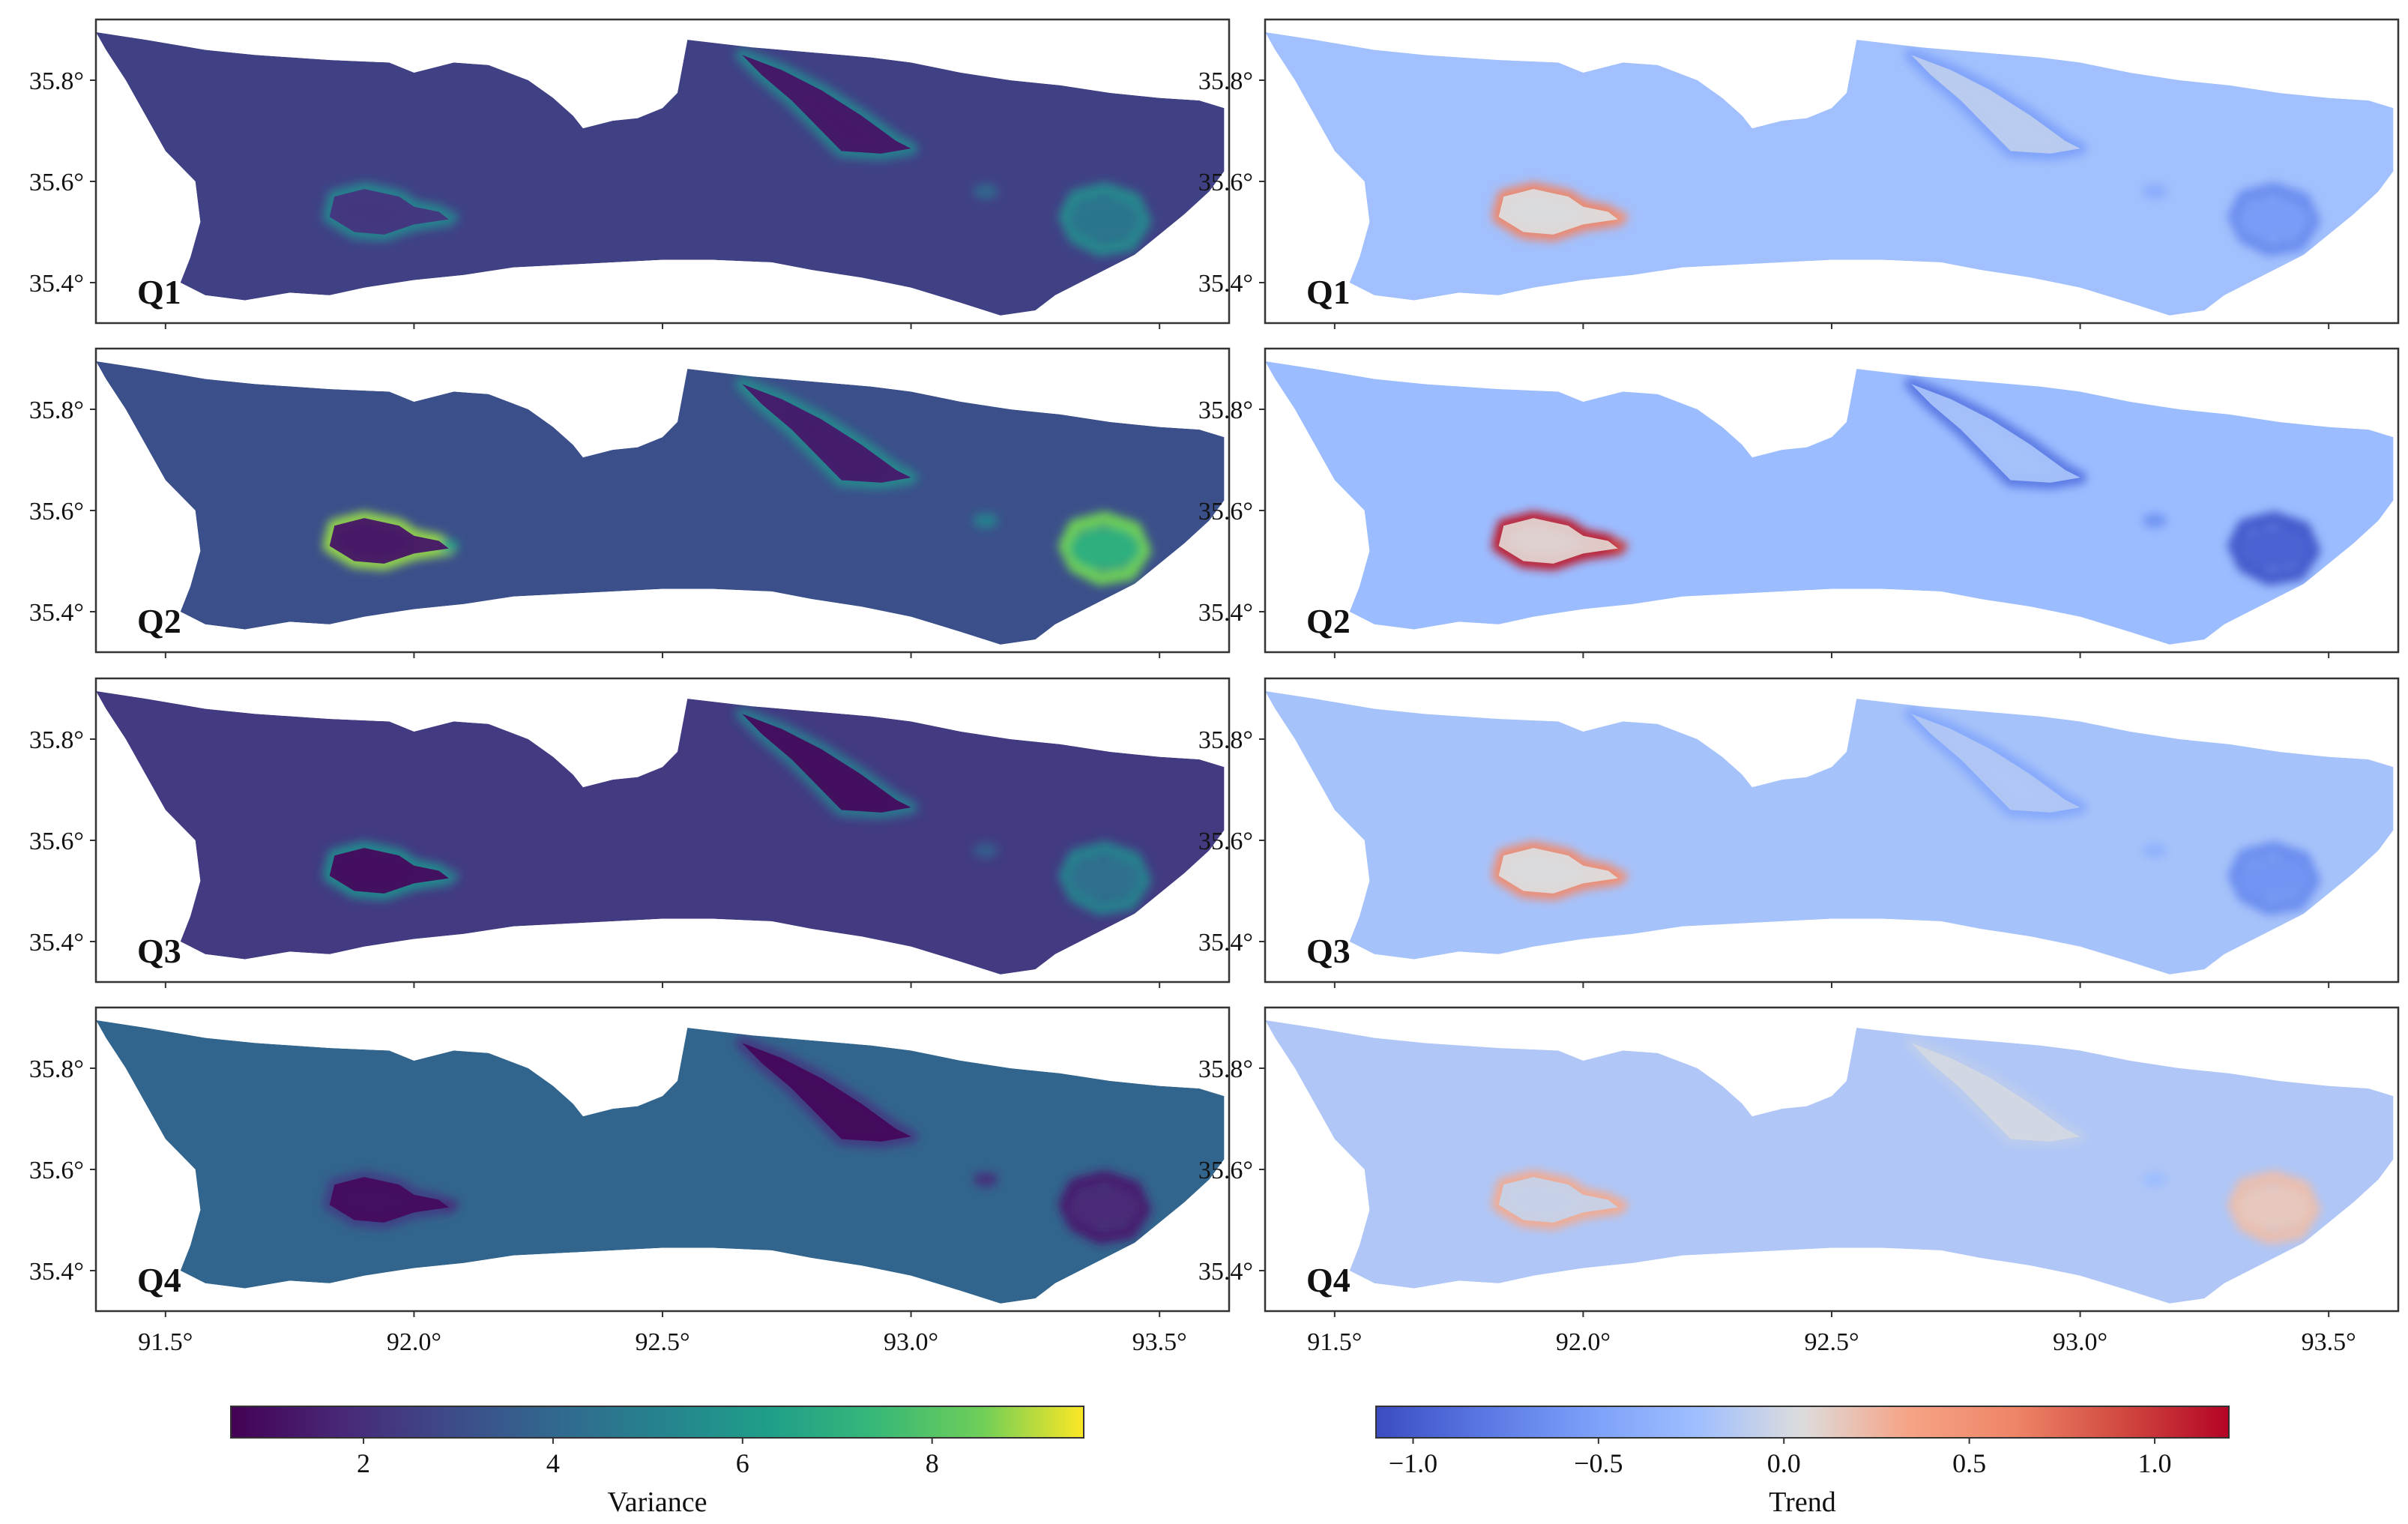 The image size is (2408, 1524). Describe the element at coordinates (1784, 1463) in the screenshot. I see `colorbar-tick-label: 0.0` at that location.